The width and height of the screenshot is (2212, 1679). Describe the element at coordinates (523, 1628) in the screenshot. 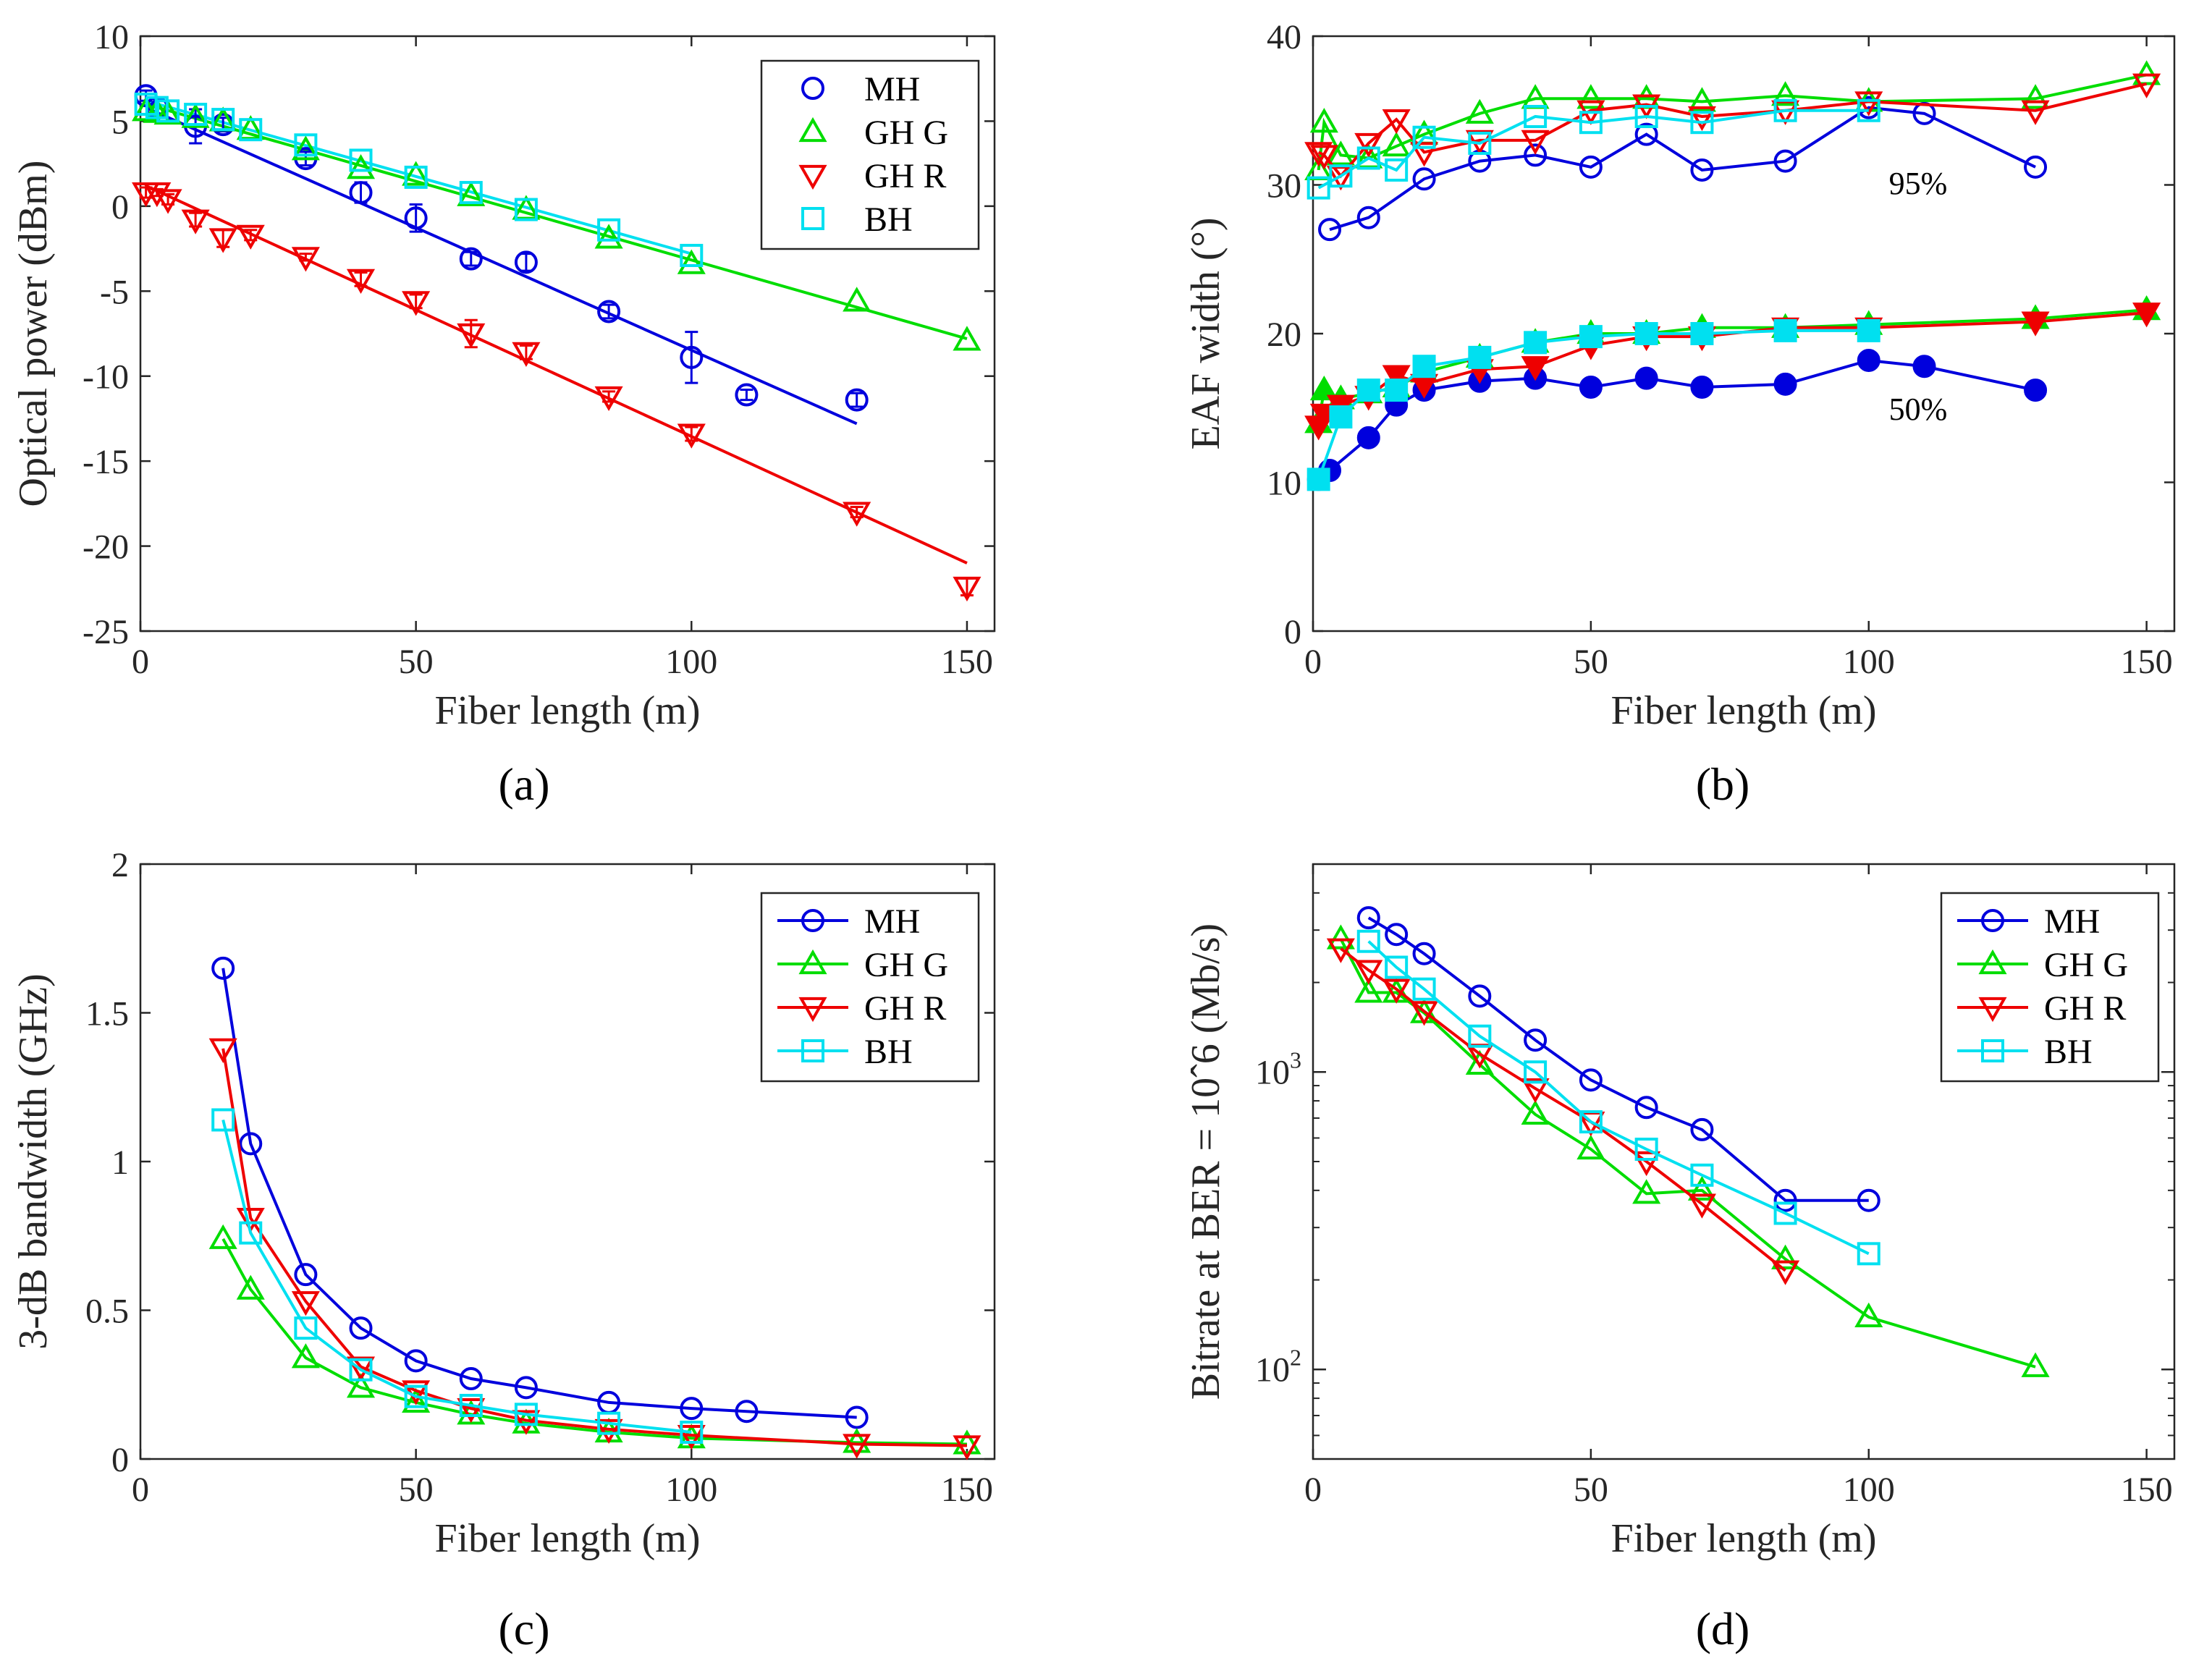

I see `panel-label: (c)` at that location.